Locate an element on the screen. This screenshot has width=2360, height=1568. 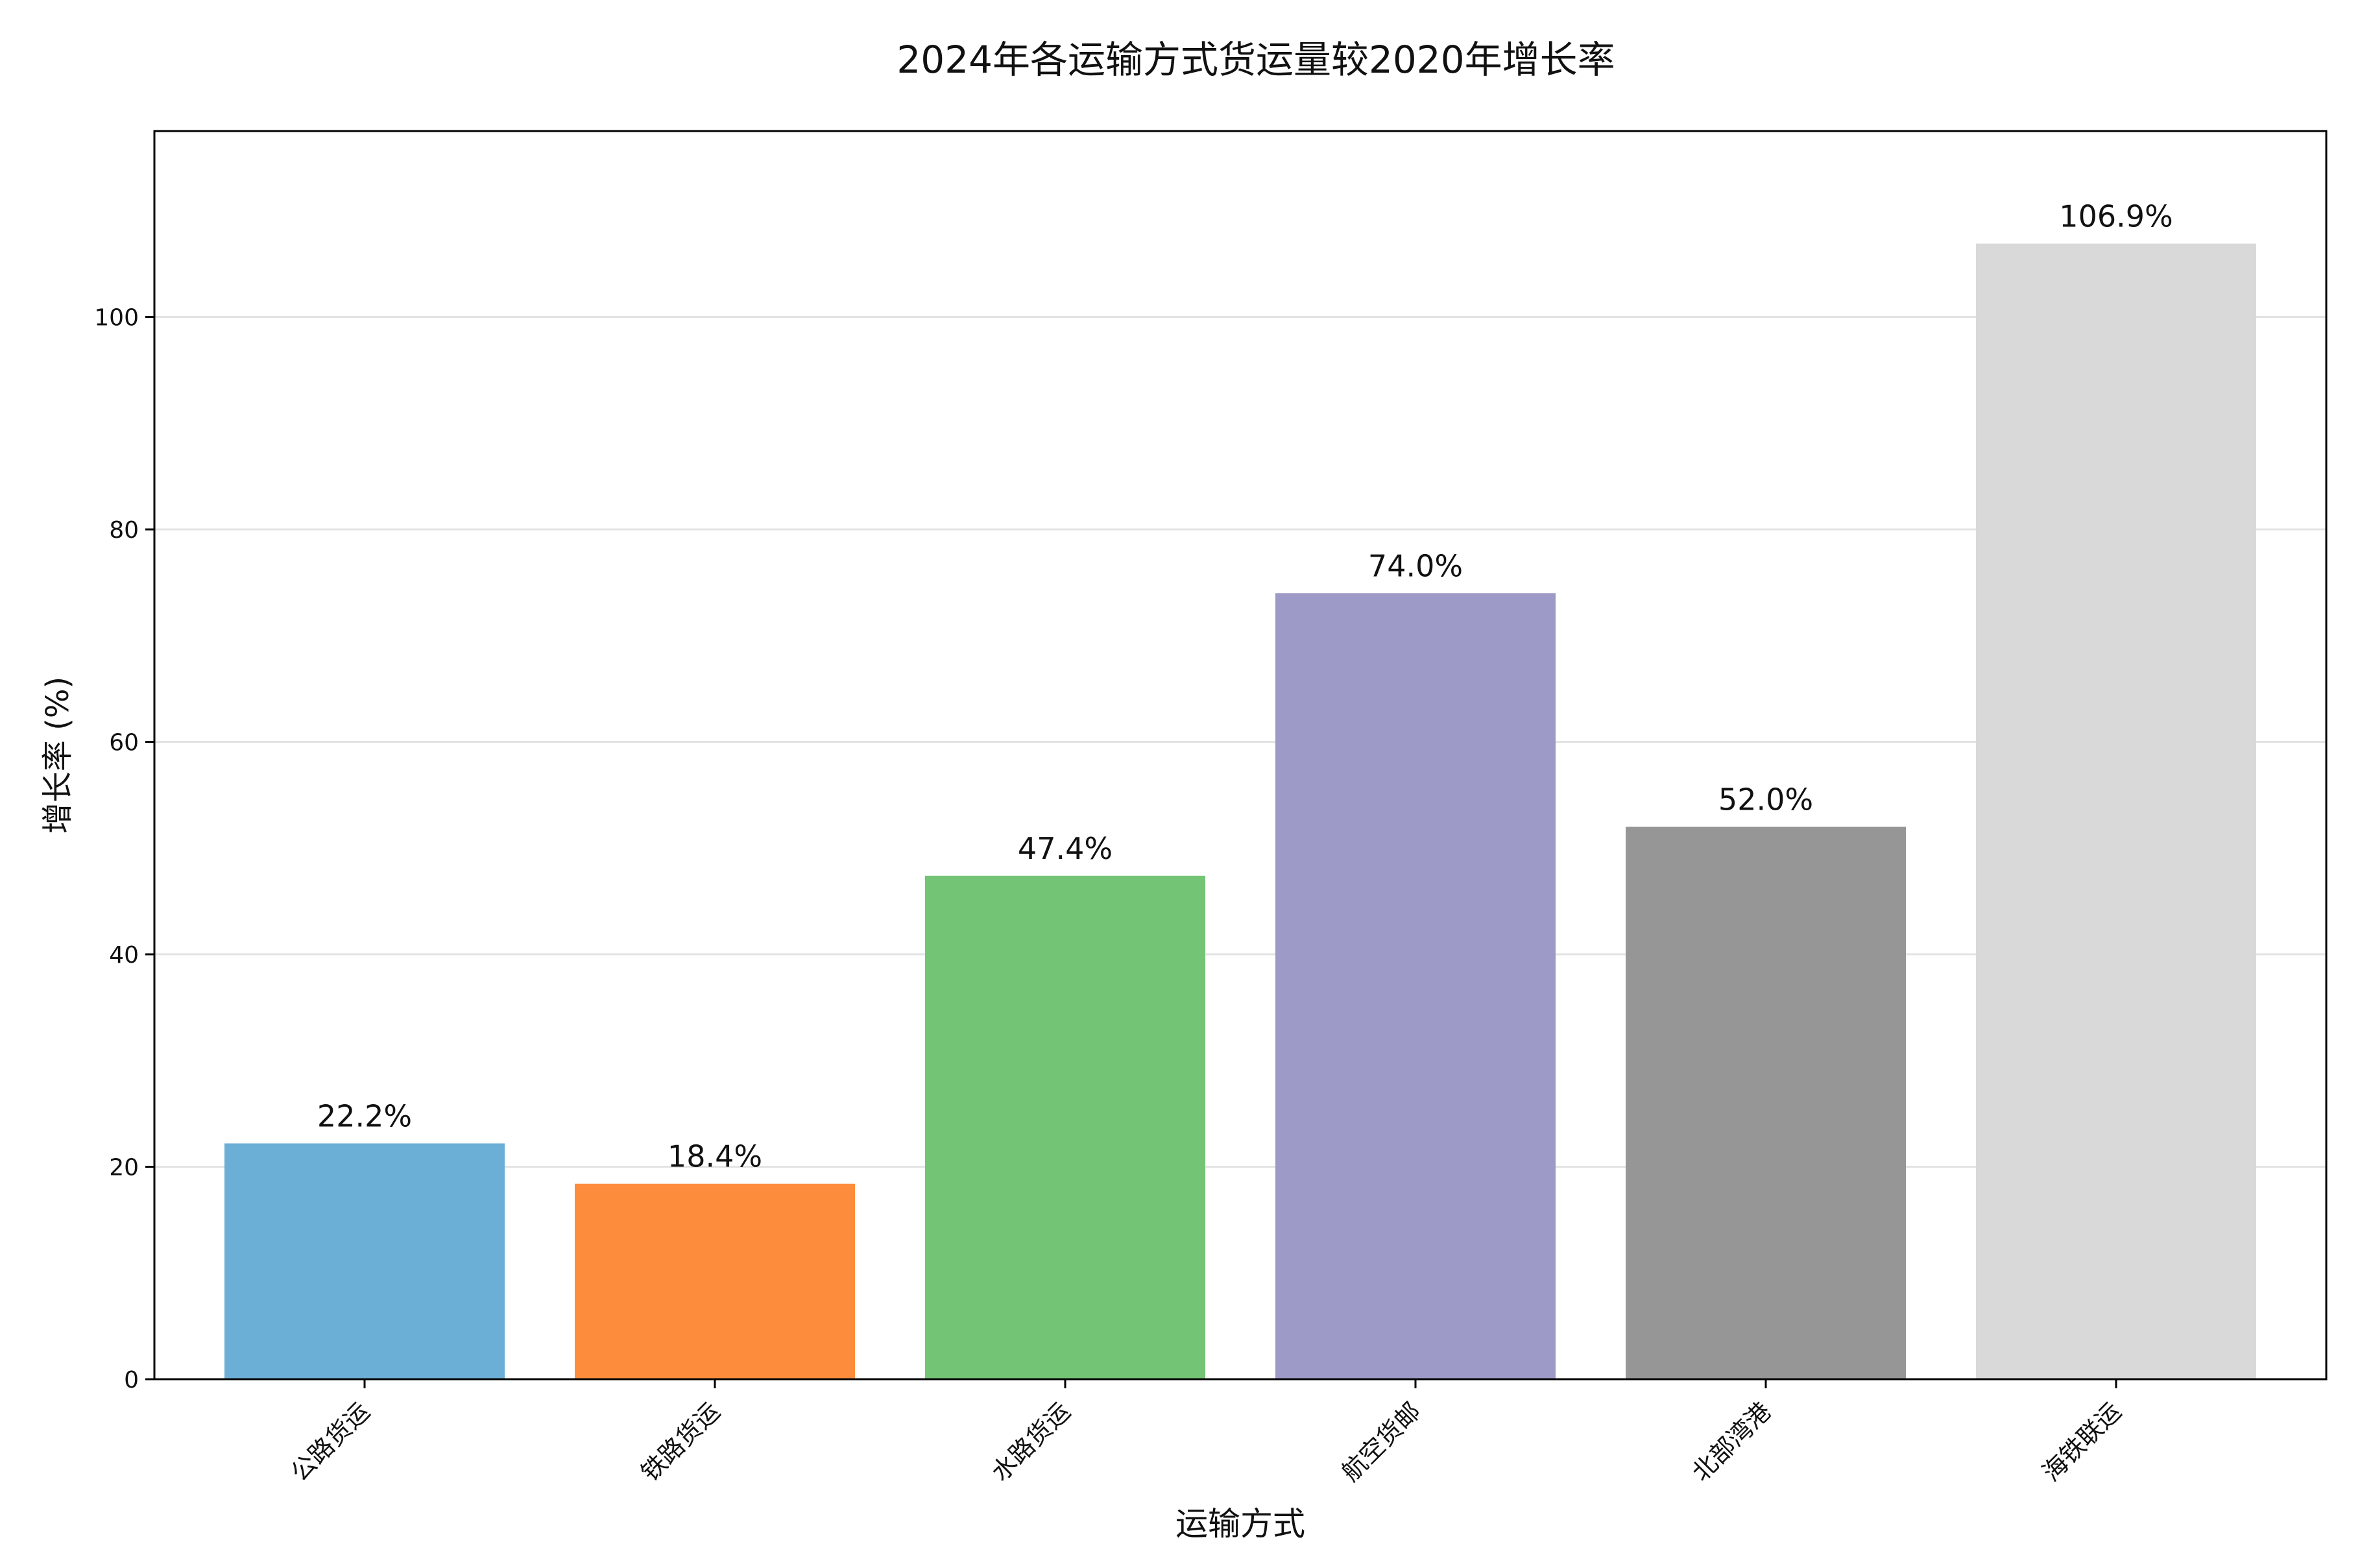
x-axis-label: 运输方式 is located at coordinates (1240, 1524).